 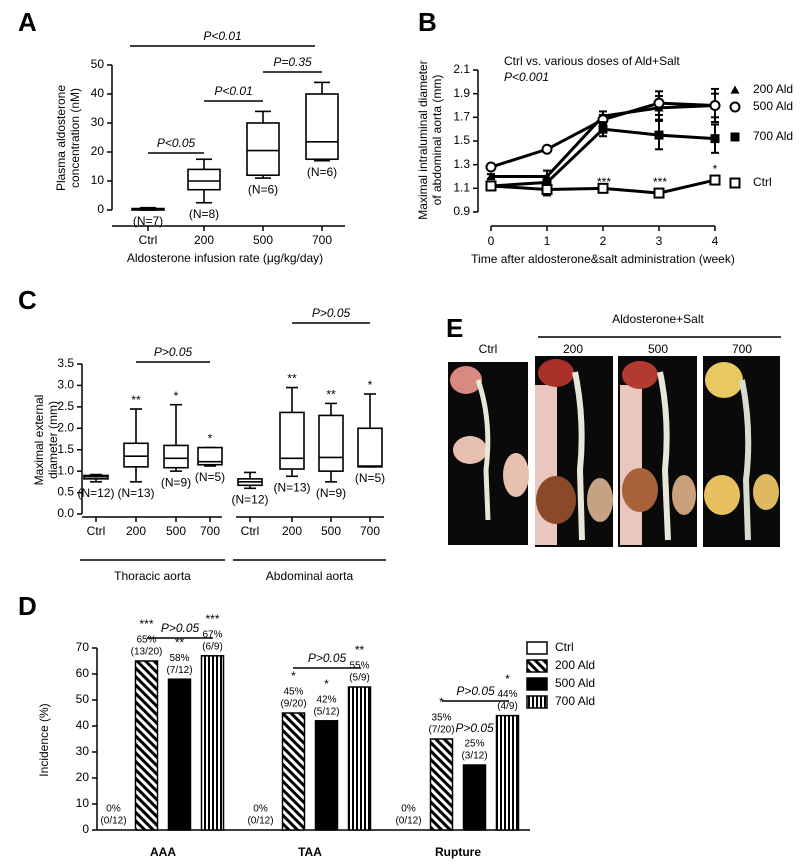 I want to click on fraction-label: (6/9), so click(x=212, y=646).